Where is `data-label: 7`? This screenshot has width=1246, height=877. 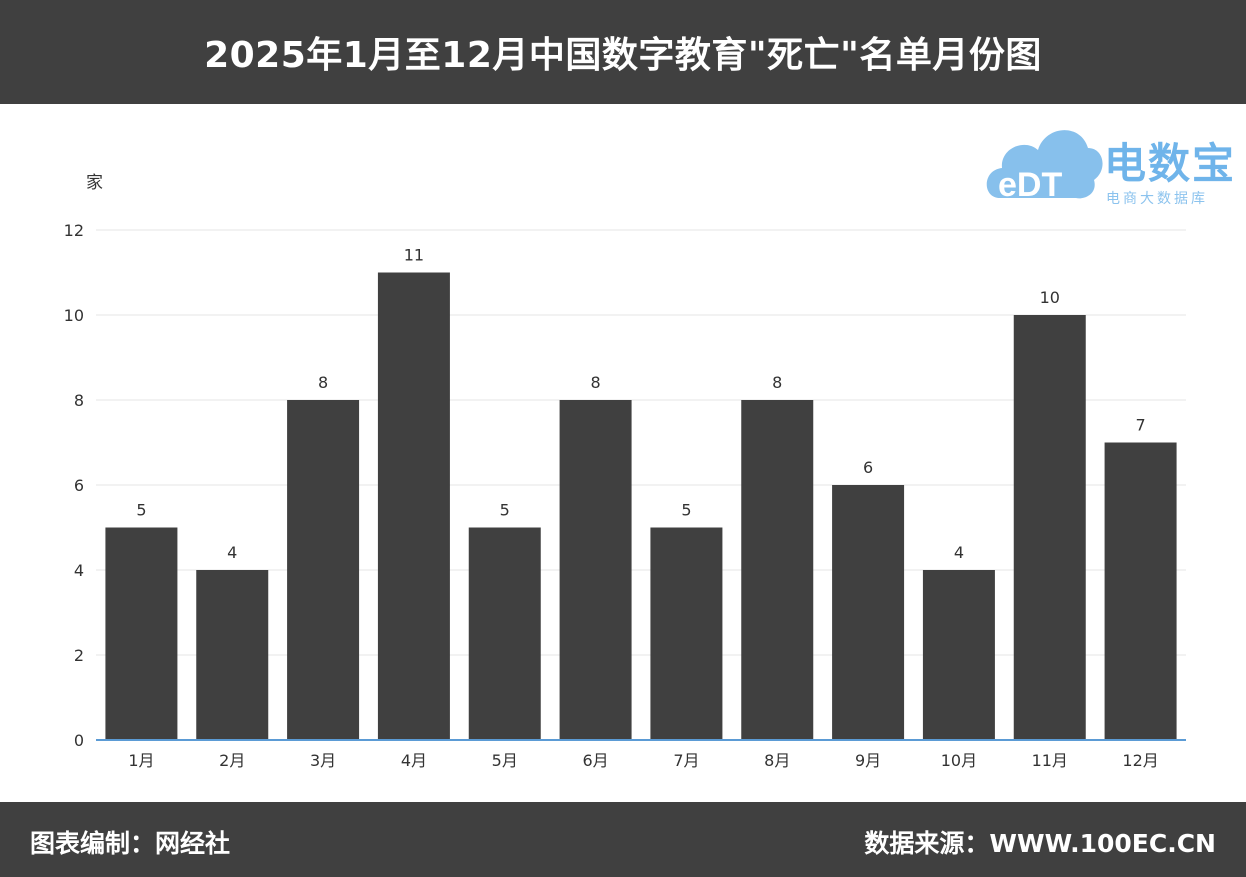 data-label: 7 is located at coordinates (1140, 425).